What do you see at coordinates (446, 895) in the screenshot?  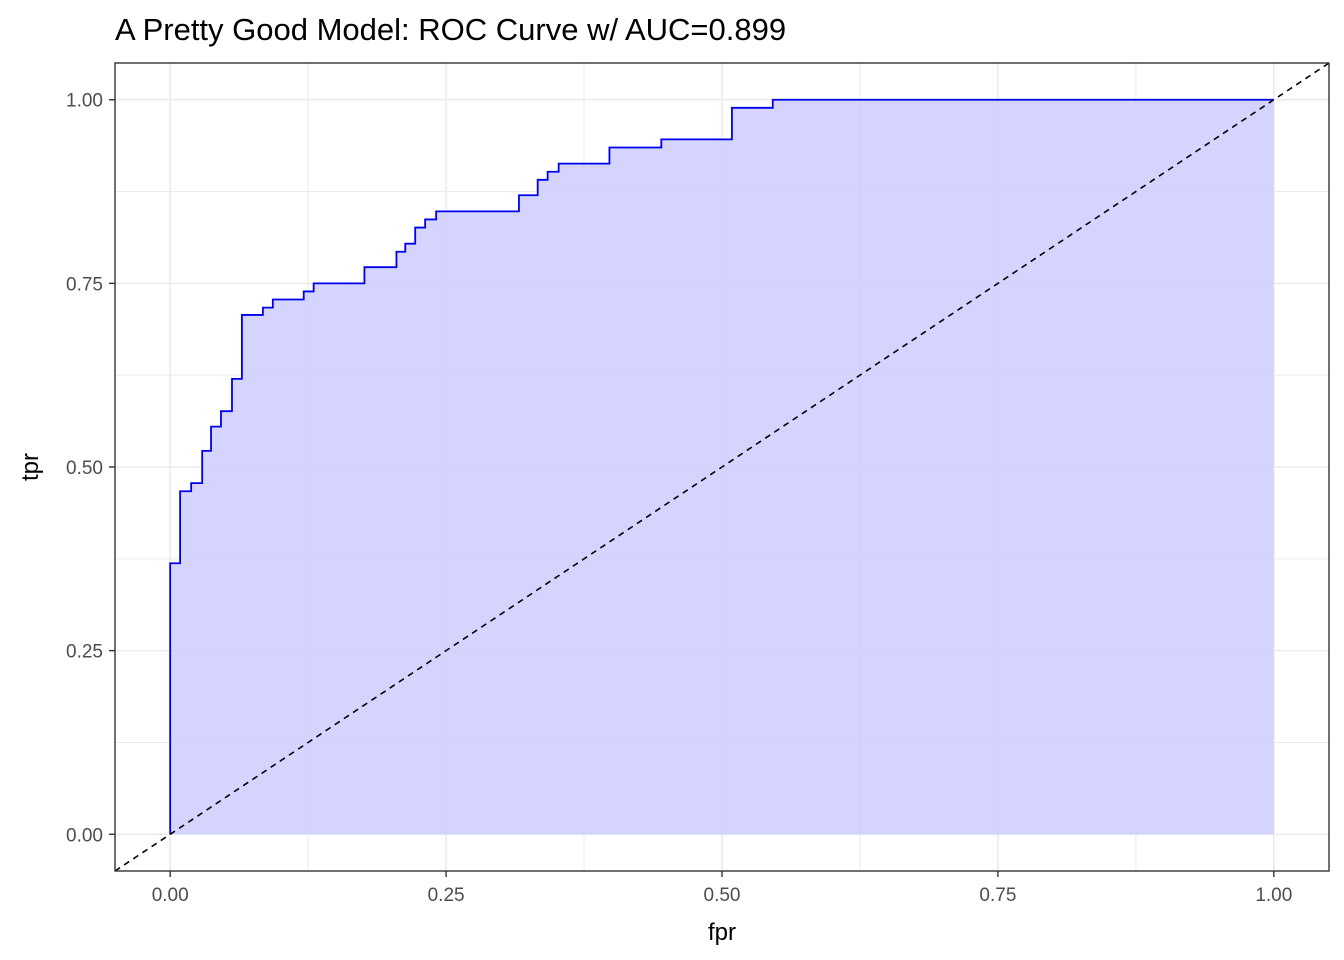 I see `x-tick-label: 0.25` at bounding box center [446, 895].